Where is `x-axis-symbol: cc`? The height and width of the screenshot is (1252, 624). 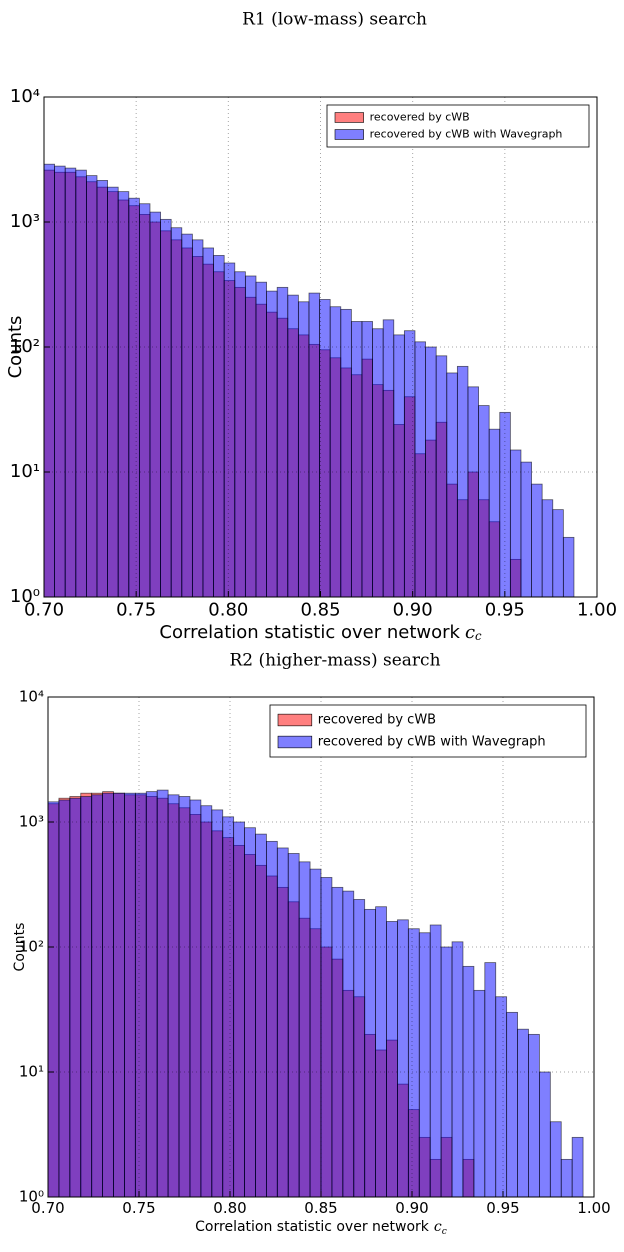
x-axis-symbol: cc is located at coordinates (473, 632).